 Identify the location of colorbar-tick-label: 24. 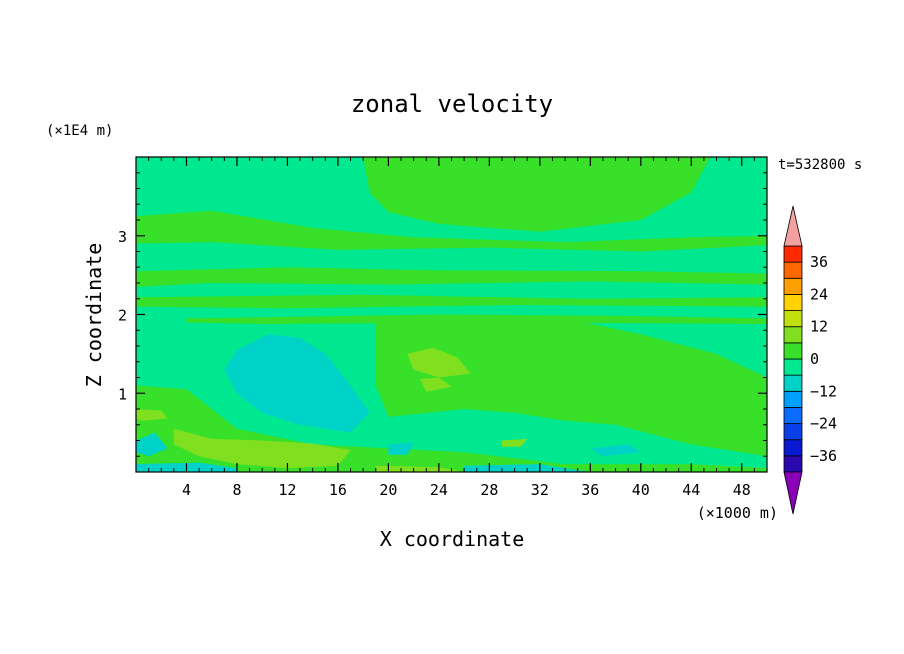
(819, 294).